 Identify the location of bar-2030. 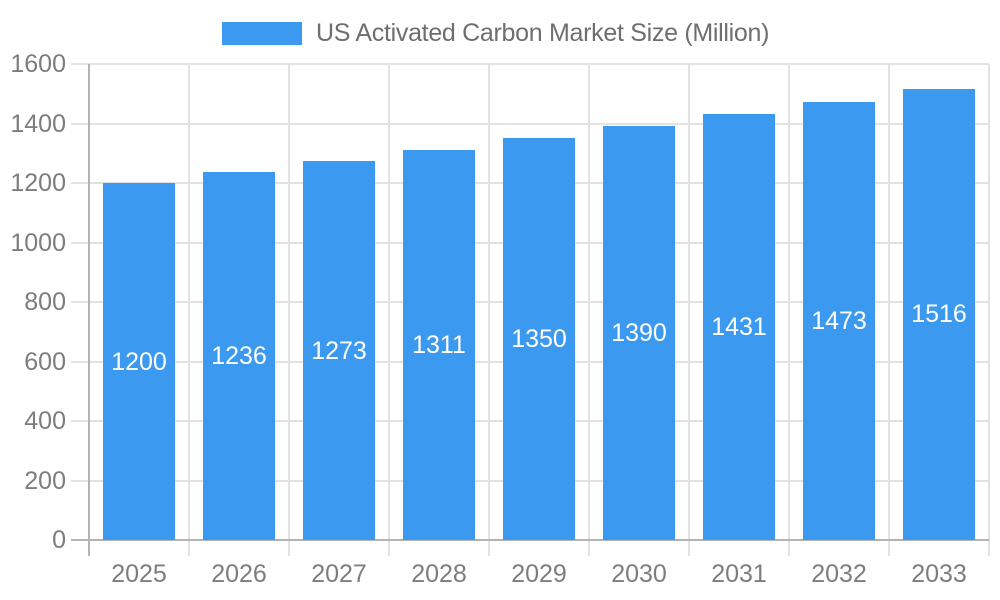
(639, 333).